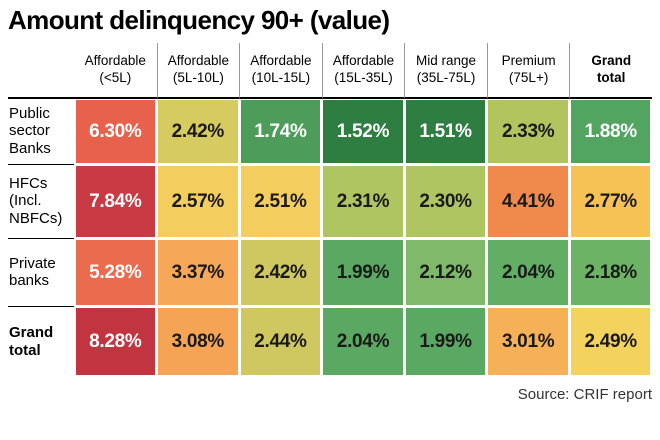 This screenshot has height=440, width=660. Describe the element at coordinates (528, 132) in the screenshot. I see `heatmap-cell: 2.33%` at that location.